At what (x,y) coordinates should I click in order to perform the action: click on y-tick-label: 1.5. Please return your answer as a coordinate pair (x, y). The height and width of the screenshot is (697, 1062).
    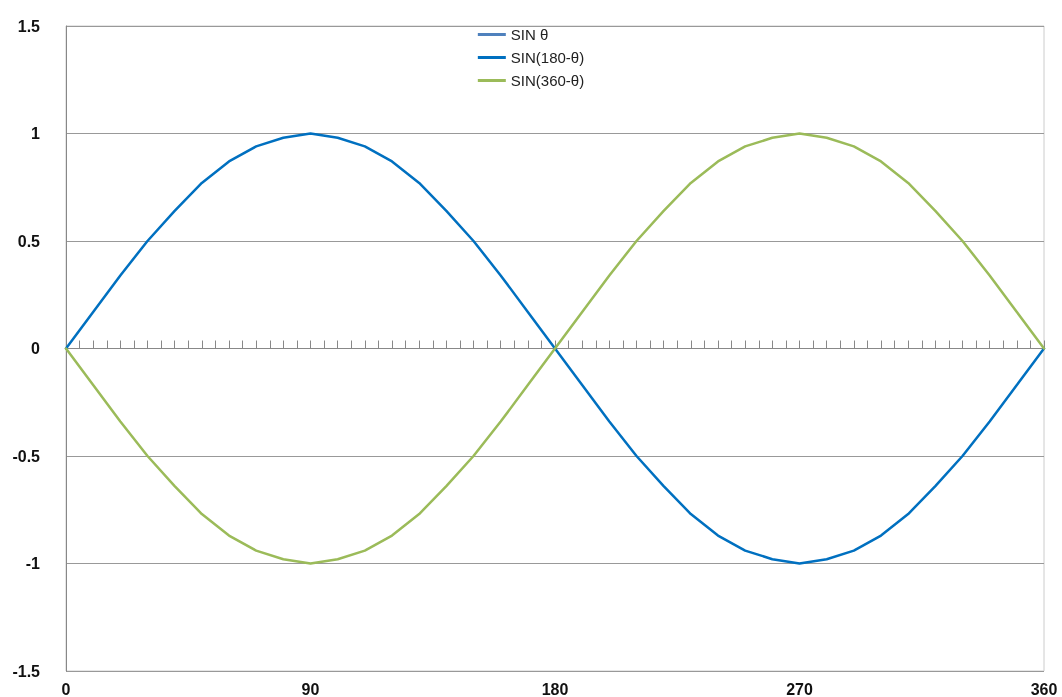
    Looking at the image, I should click on (29, 26).